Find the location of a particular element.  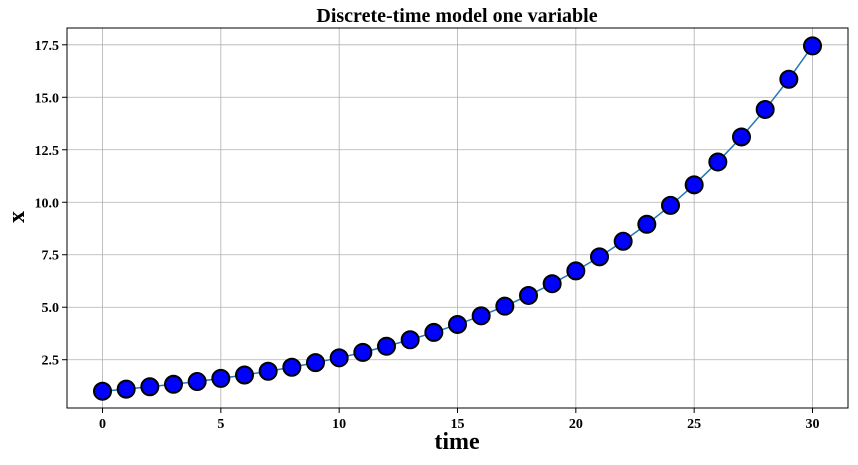

x-tick-label: 25 is located at coordinates (694, 424).